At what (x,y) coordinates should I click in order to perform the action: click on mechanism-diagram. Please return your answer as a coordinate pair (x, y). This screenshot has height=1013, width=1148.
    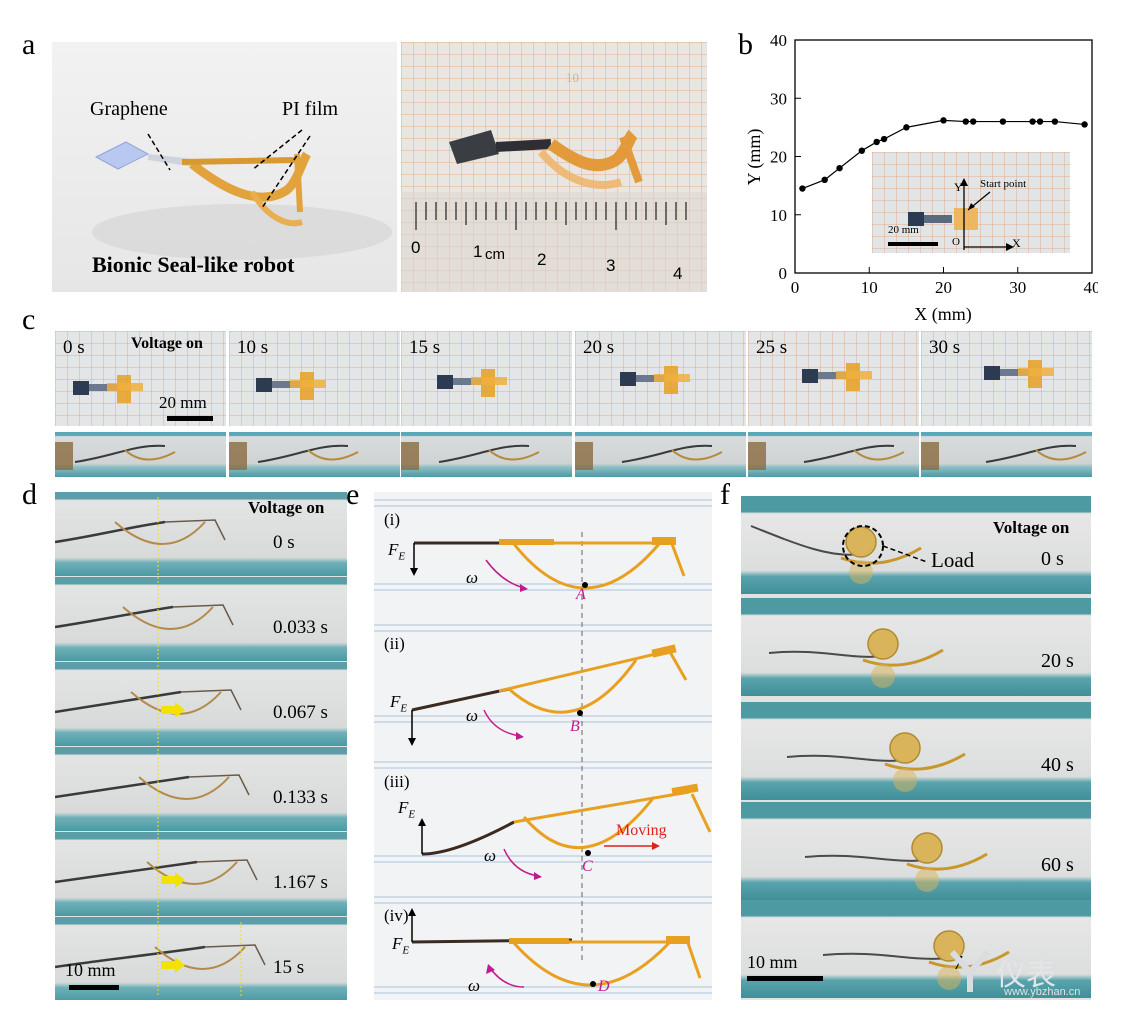
    Looking at the image, I should click on (543, 746).